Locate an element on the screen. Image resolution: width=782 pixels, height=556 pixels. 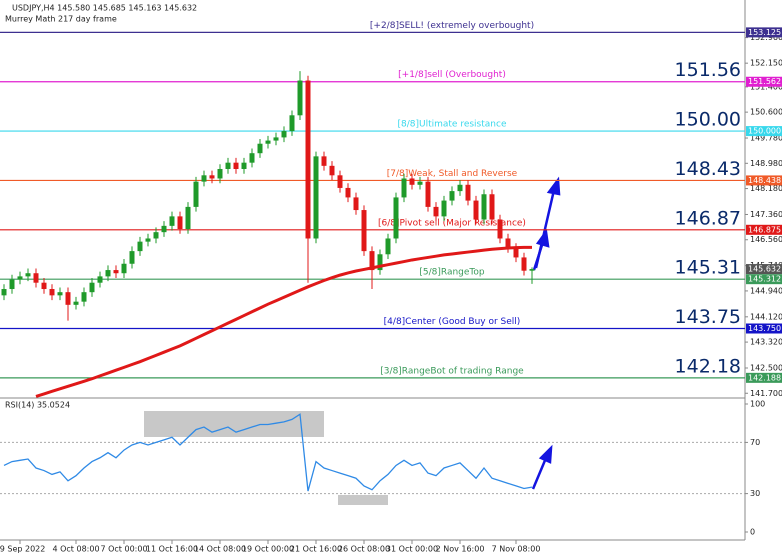
y-tick-label: 148.180 is located at coordinates (766, 188).